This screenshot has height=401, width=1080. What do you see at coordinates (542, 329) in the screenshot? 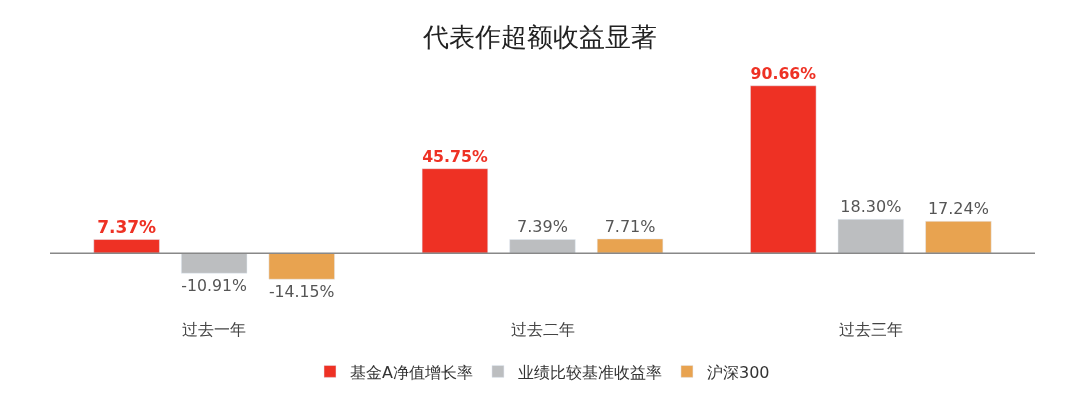
I see `x-tick-label: 过去二年` at bounding box center [542, 329].